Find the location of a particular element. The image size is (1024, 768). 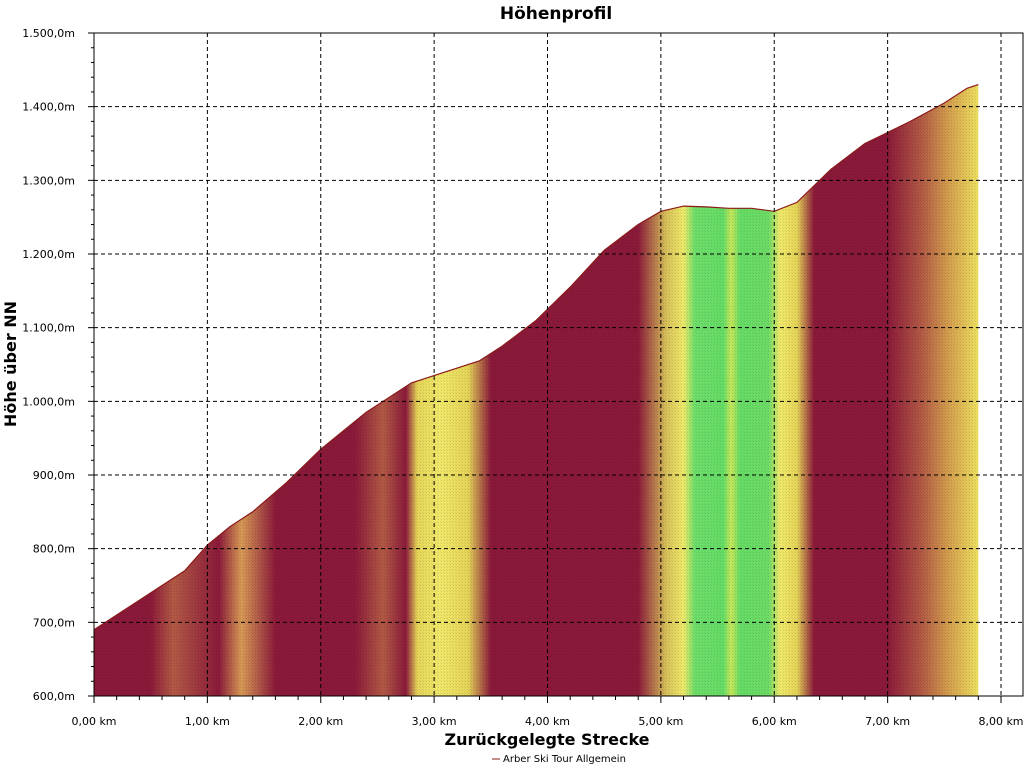

legend-label: Arber Ski Tour Allgemein is located at coordinates (564, 759).